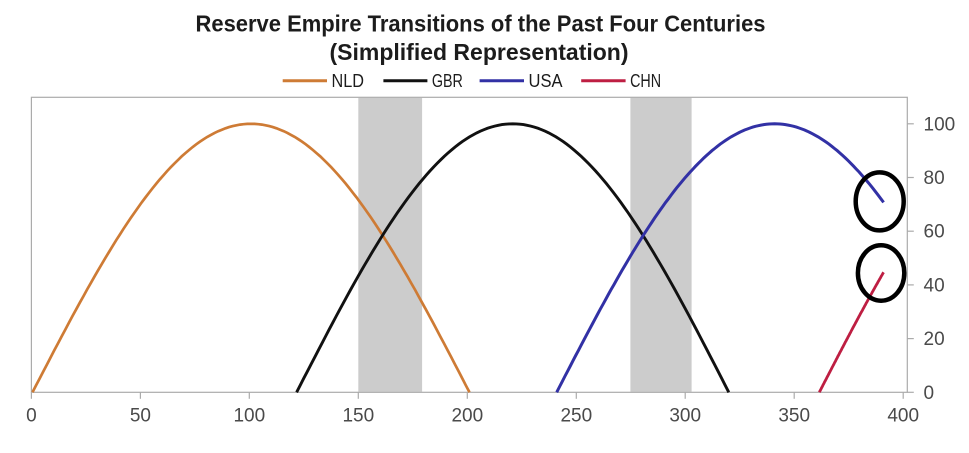 This screenshot has width=969, height=453. Describe the element at coordinates (546, 81) in the screenshot. I see `svg-text: USA` at that location.